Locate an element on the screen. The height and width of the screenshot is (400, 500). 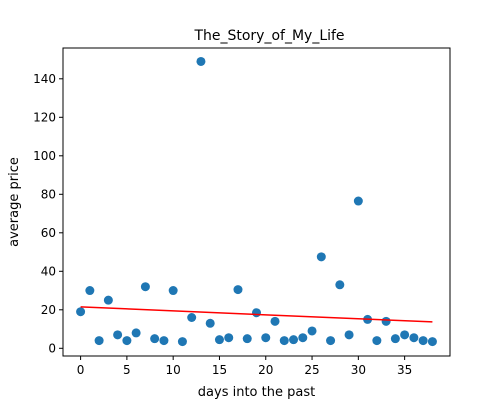
y-tick-label: 80 is located at coordinates (48, 194).